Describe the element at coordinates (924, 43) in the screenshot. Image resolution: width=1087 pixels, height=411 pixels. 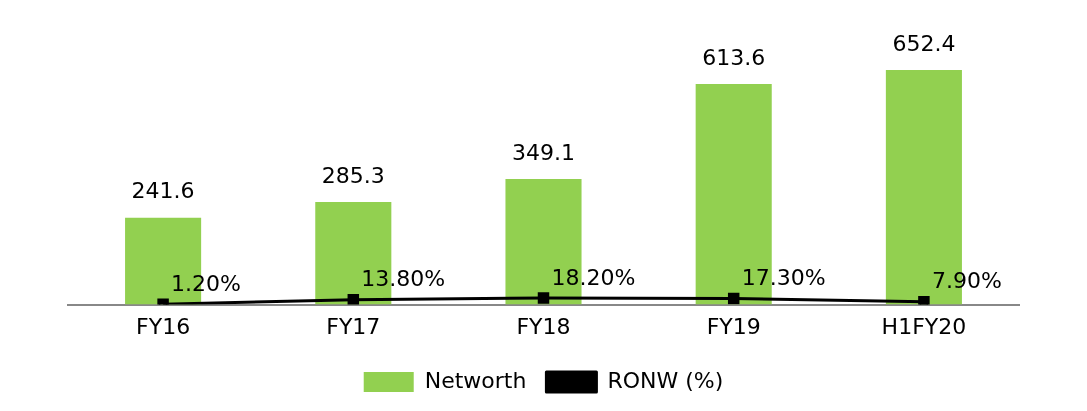
I see `data-label: 652.4` at that location.